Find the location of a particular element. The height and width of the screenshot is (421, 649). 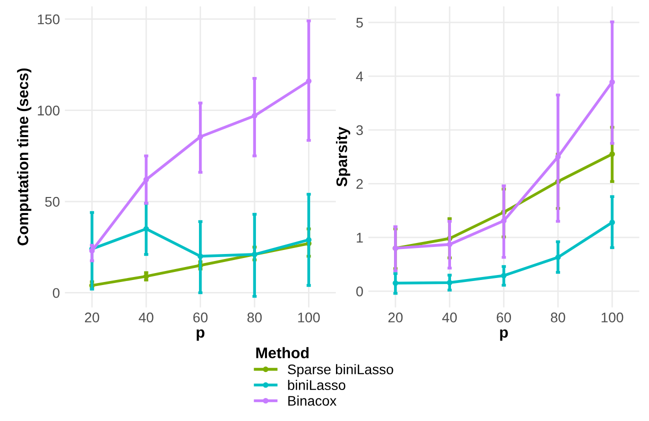

y-axis-title: Sparsity is located at coordinates (343, 156).